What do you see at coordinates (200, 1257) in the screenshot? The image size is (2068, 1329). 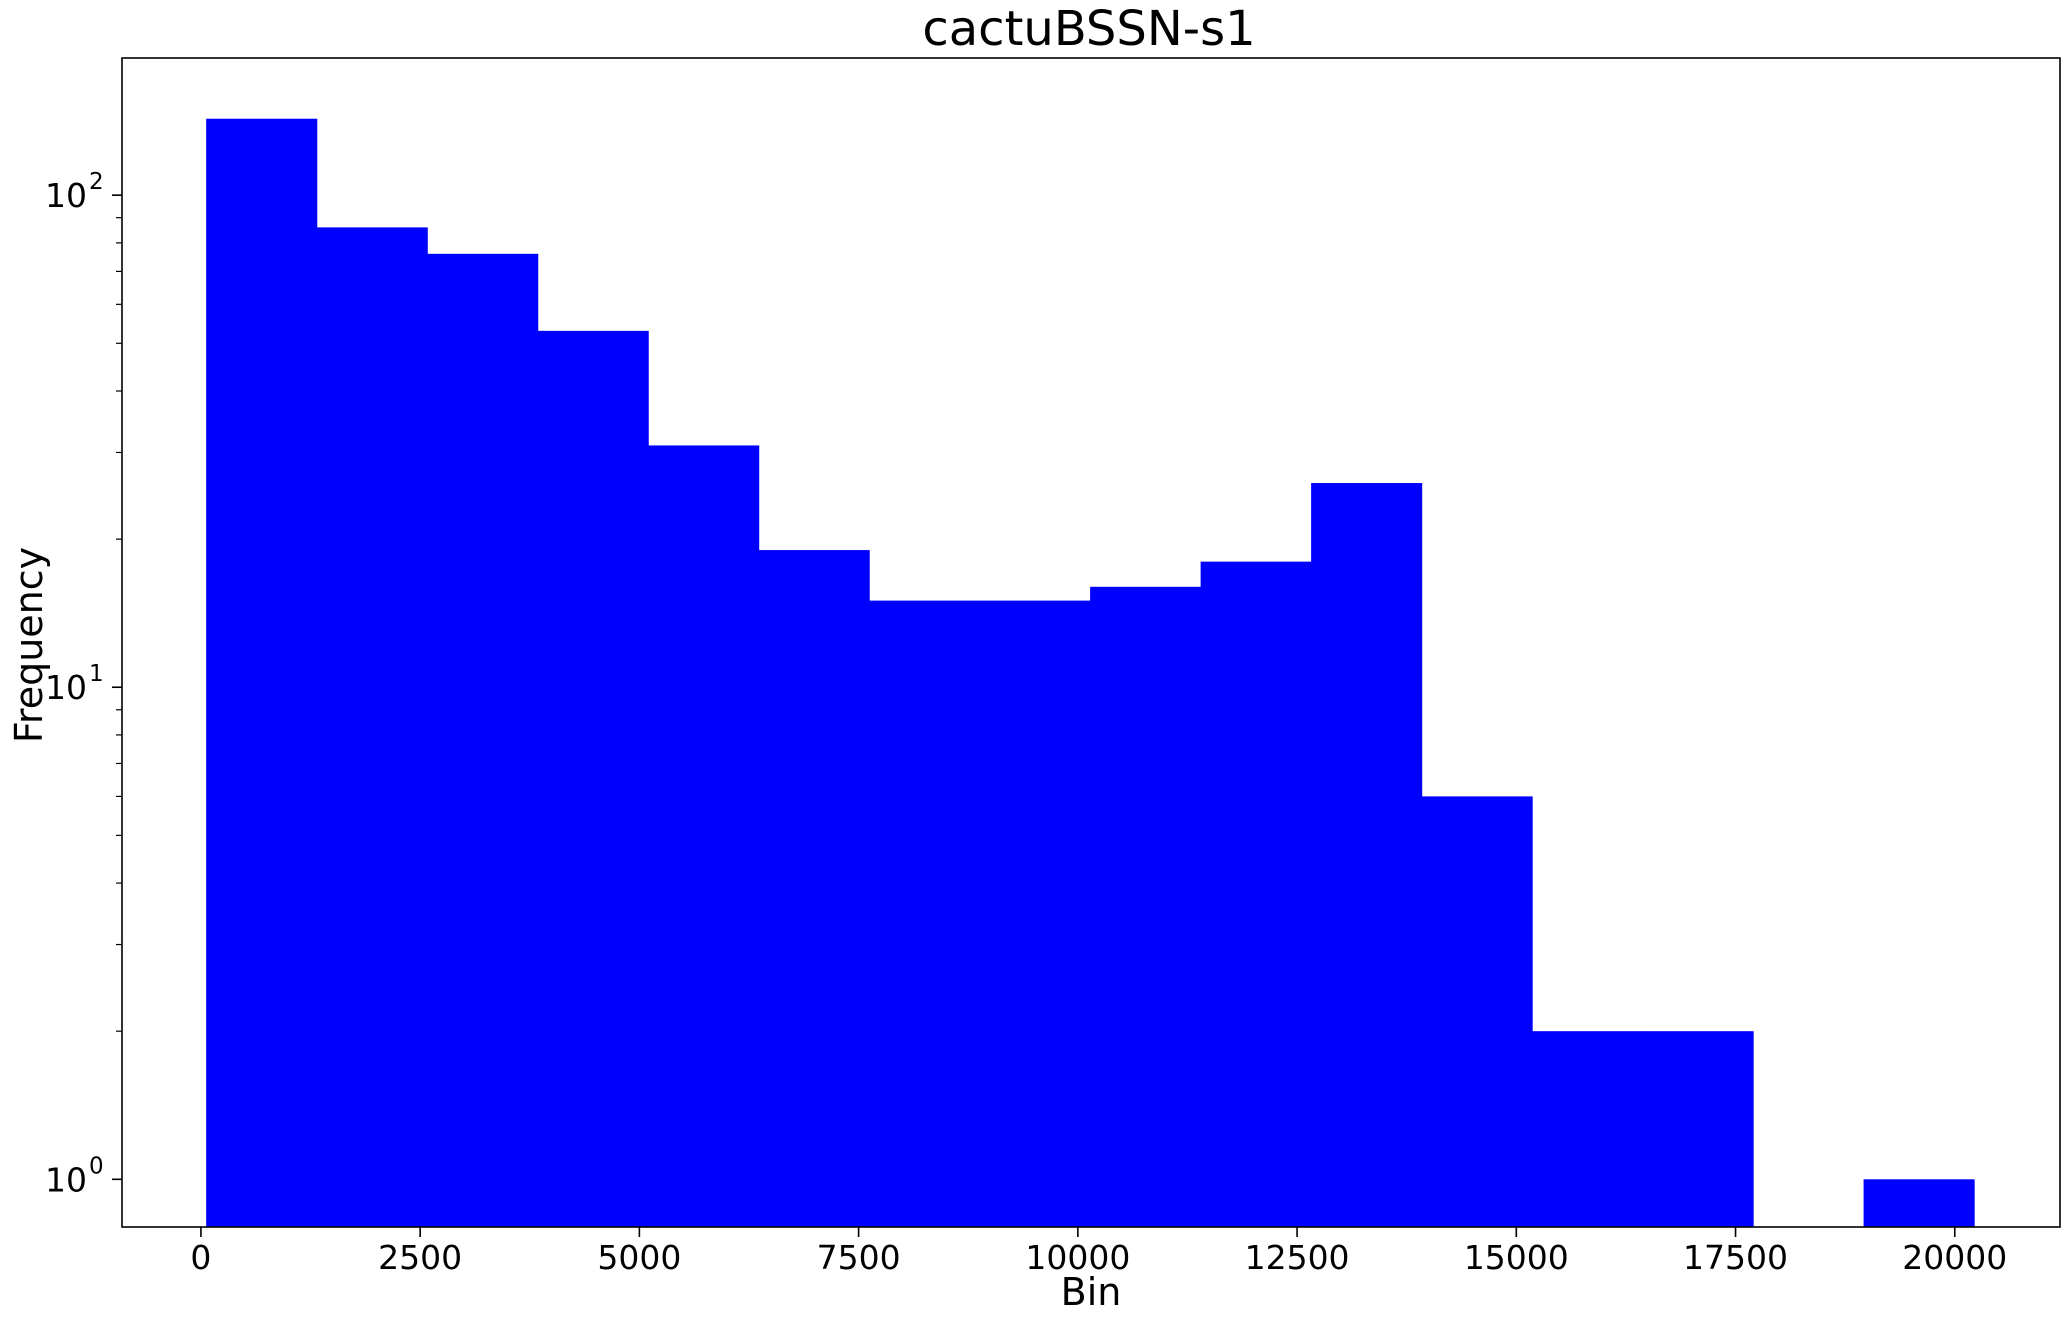 I see `x-tick-label: 0` at bounding box center [200, 1257].